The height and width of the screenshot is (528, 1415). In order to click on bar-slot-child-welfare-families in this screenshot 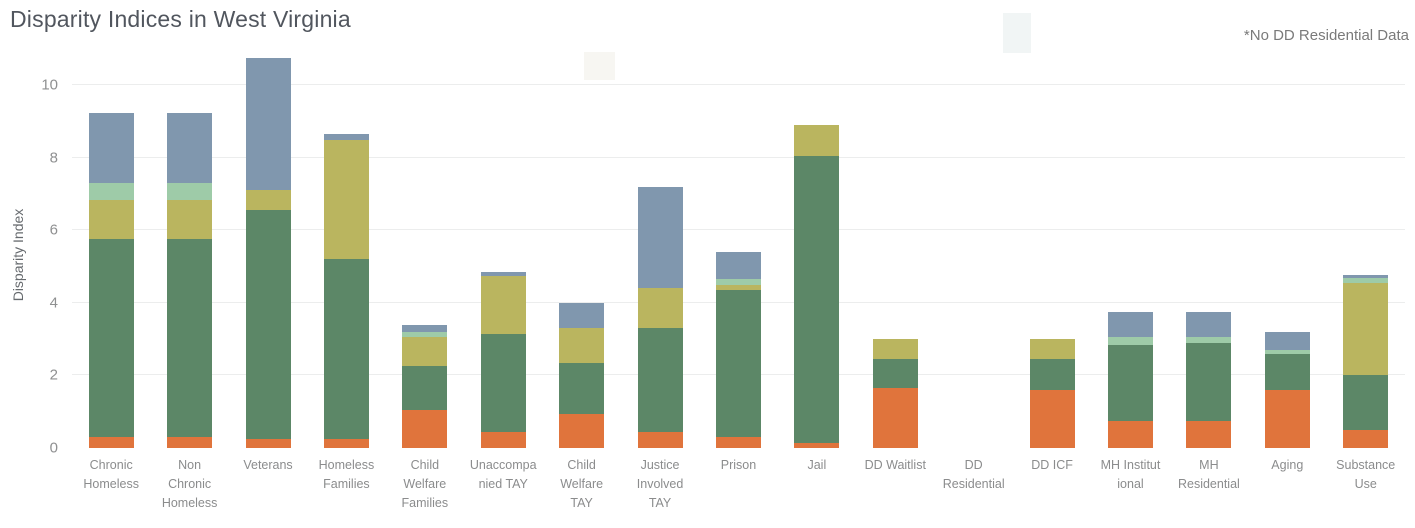, I will do `click(425, 248)`.